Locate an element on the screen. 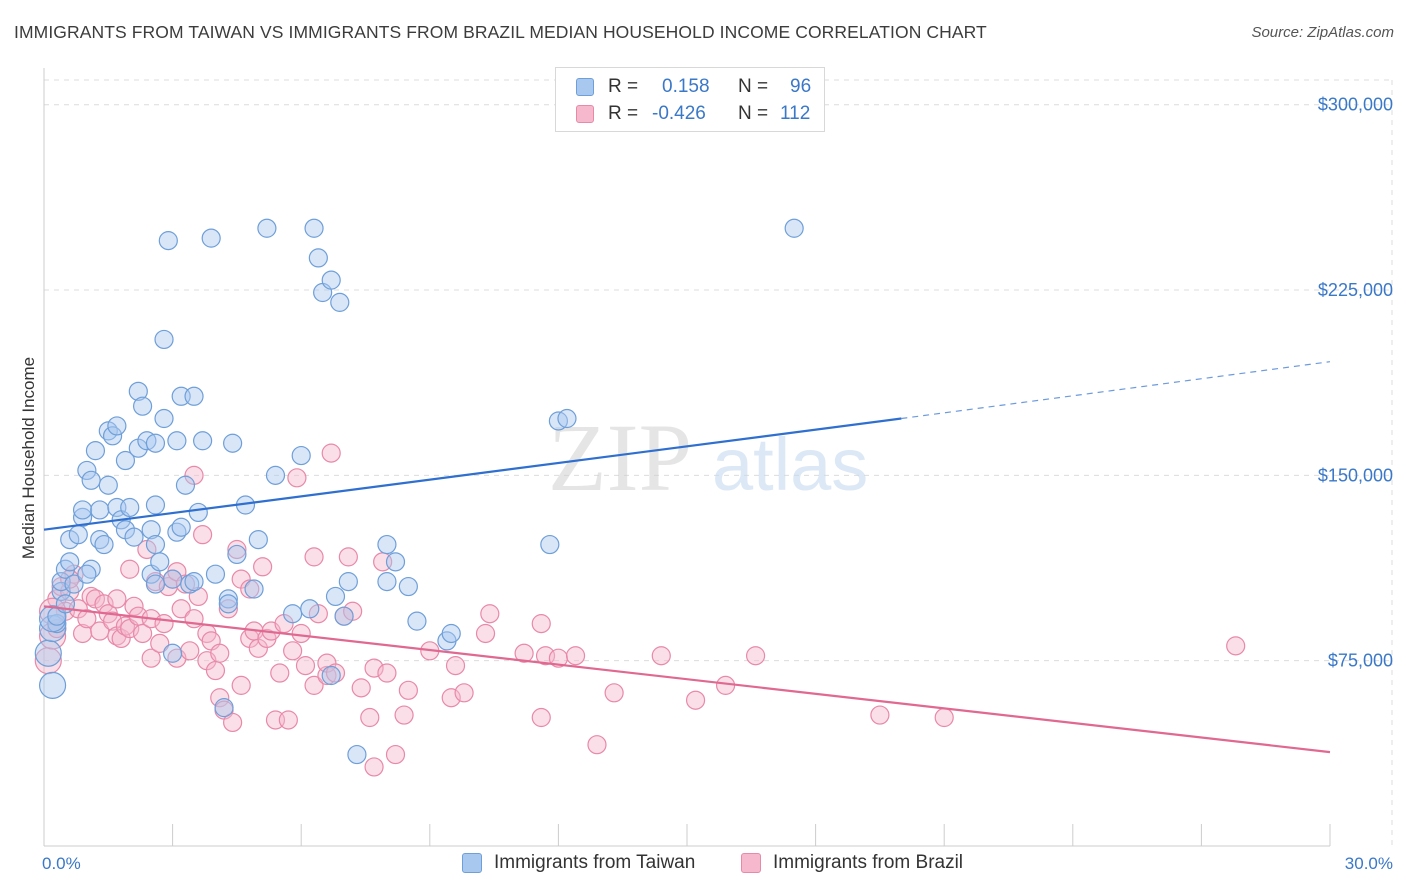 This screenshot has height=892, width=1406. stats-legend: R = 0.158 N = 96 R = -0.426 N = 112 is located at coordinates (690, 99).